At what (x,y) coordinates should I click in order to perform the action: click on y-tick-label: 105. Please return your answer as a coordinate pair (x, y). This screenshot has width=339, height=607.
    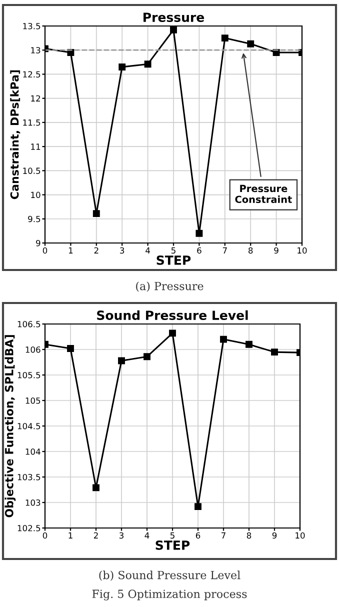
    Looking at the image, I should click on (33, 400).